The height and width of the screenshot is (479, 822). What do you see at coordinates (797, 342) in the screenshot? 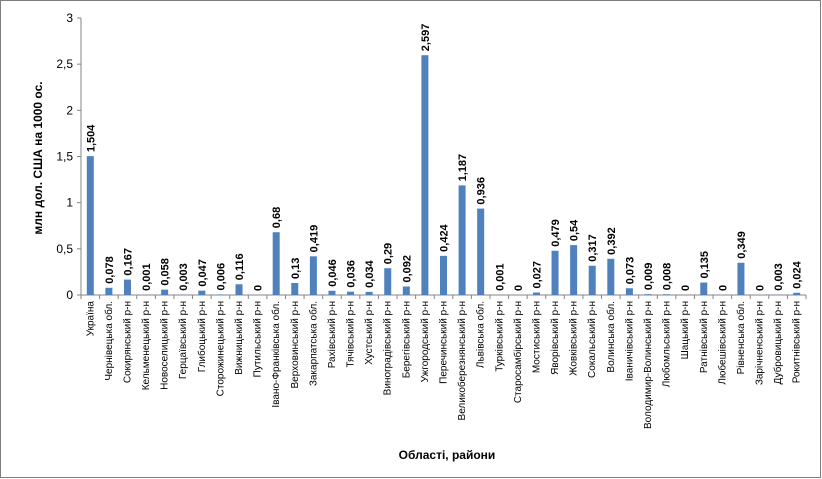
I see `category-label: Рокитнівський р-н` at bounding box center [797, 342].